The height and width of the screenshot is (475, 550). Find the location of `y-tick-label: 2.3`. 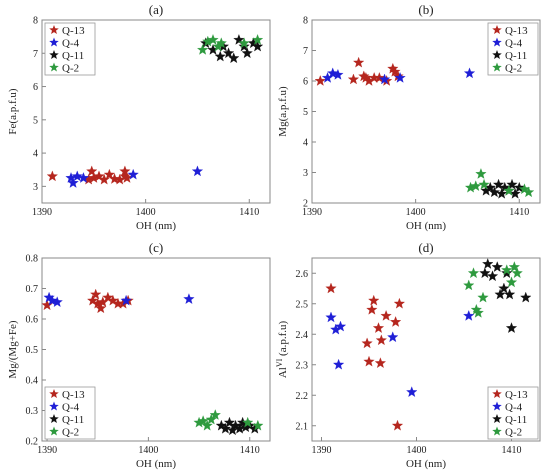

y-tick-label: 2.3 is located at coordinates (302, 365).